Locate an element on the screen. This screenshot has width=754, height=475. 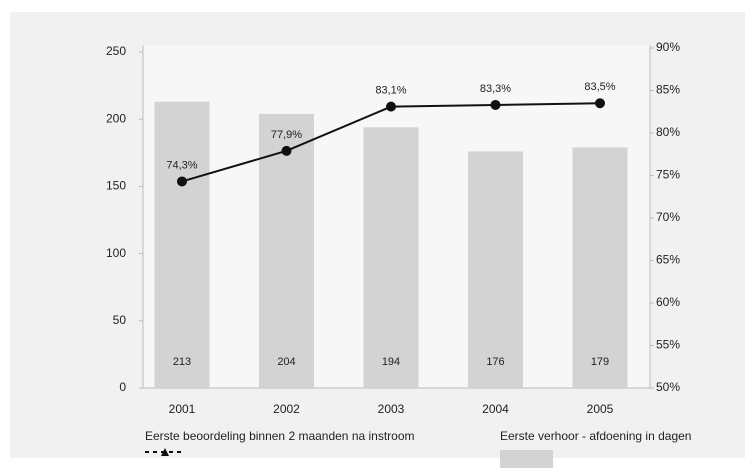
bar-value-label: 176 is located at coordinates (495, 362).